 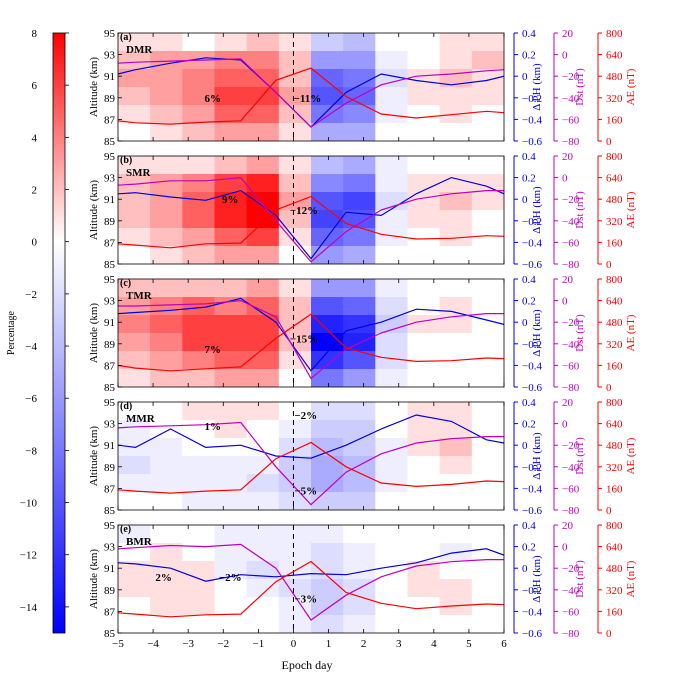 What do you see at coordinates (609, 388) in the screenshot?
I see `ae-tick-label: 0` at bounding box center [609, 388].